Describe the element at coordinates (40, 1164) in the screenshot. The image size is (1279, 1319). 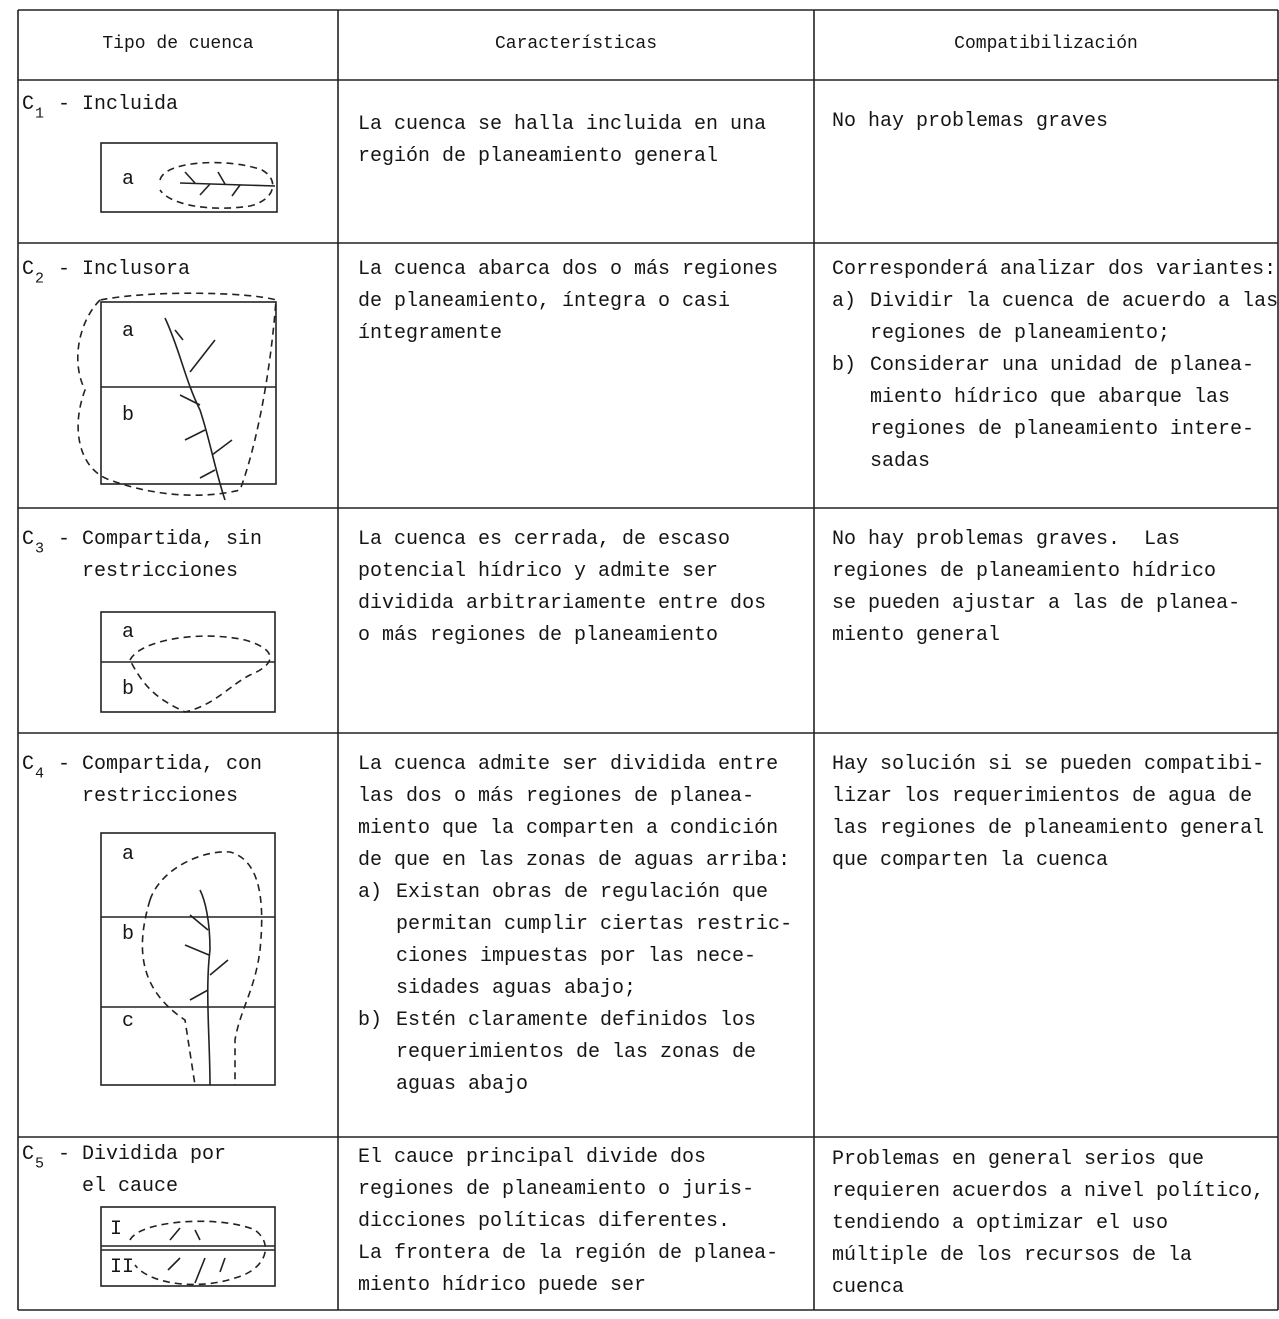
I see `basin-code-sub: 5` at that location.